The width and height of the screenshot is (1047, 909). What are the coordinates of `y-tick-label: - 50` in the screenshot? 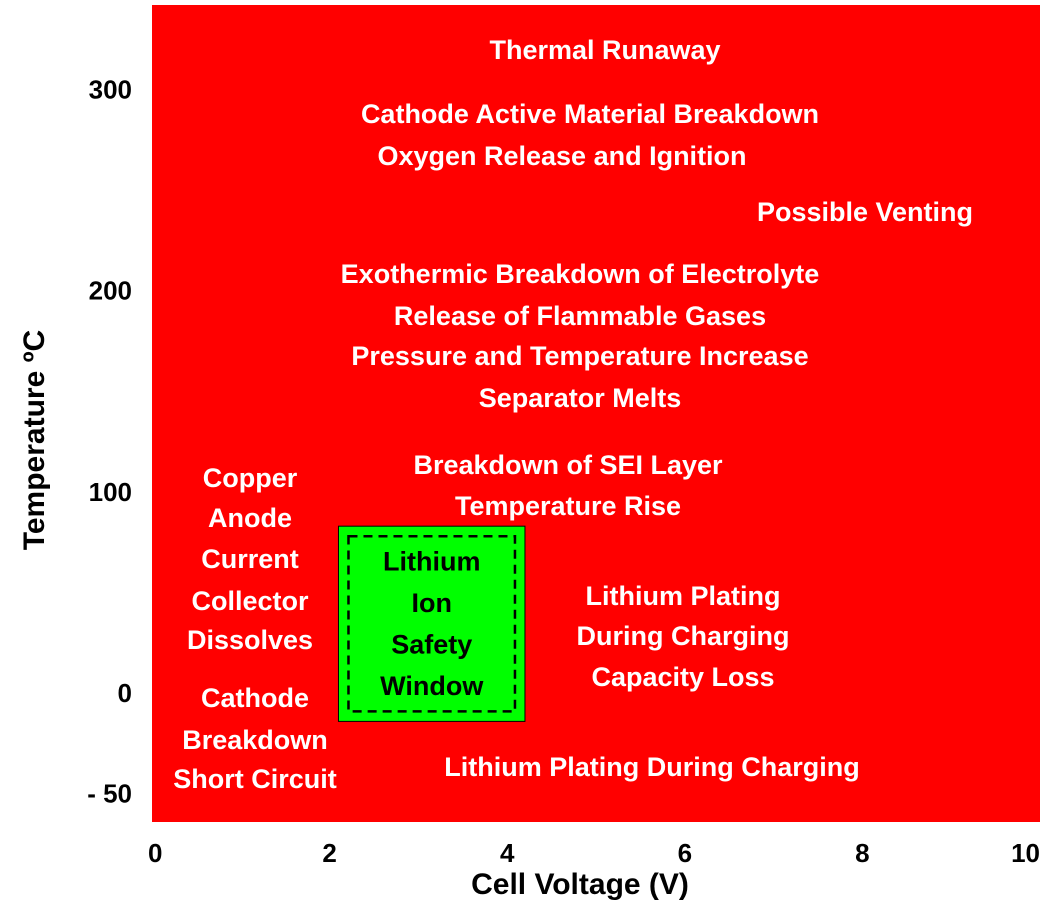 It's located at (109, 794).